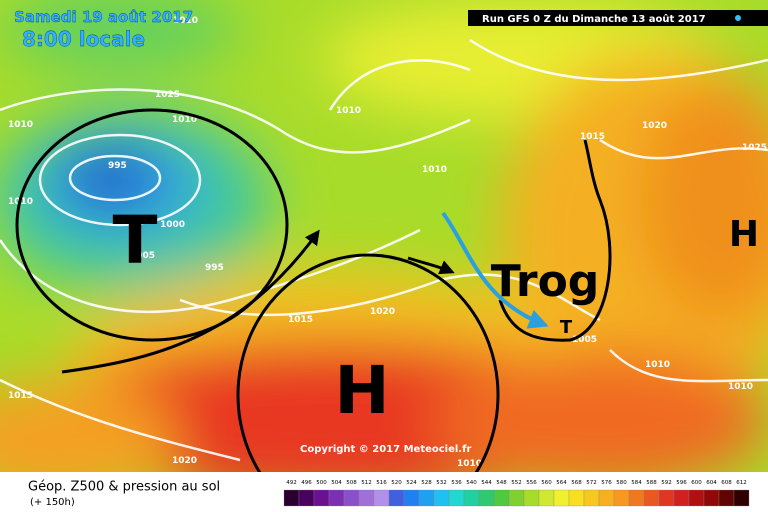  What do you see at coordinates (561, 483) in the screenshot?
I see `colorbar-label: 564` at bounding box center [561, 483].